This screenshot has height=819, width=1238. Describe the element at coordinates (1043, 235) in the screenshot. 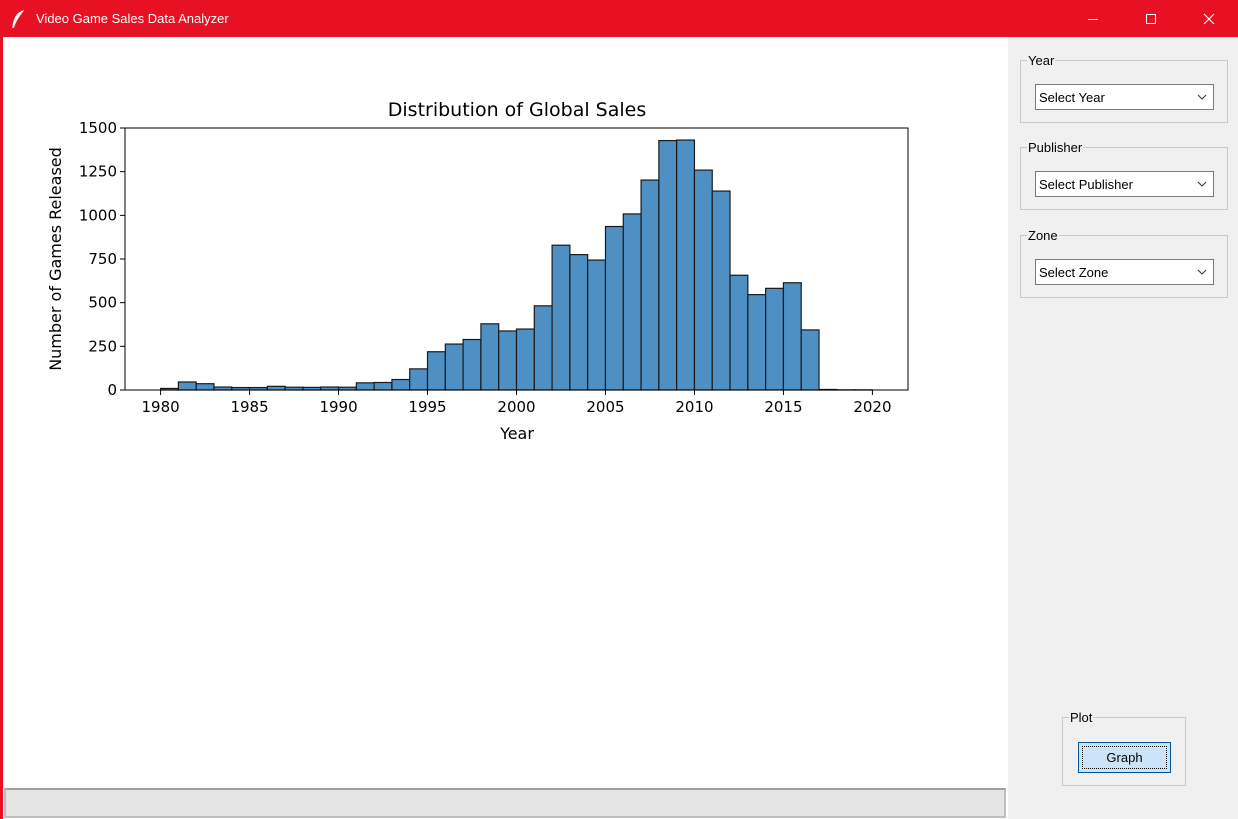

I see `zone-group-label: Zone` at that location.